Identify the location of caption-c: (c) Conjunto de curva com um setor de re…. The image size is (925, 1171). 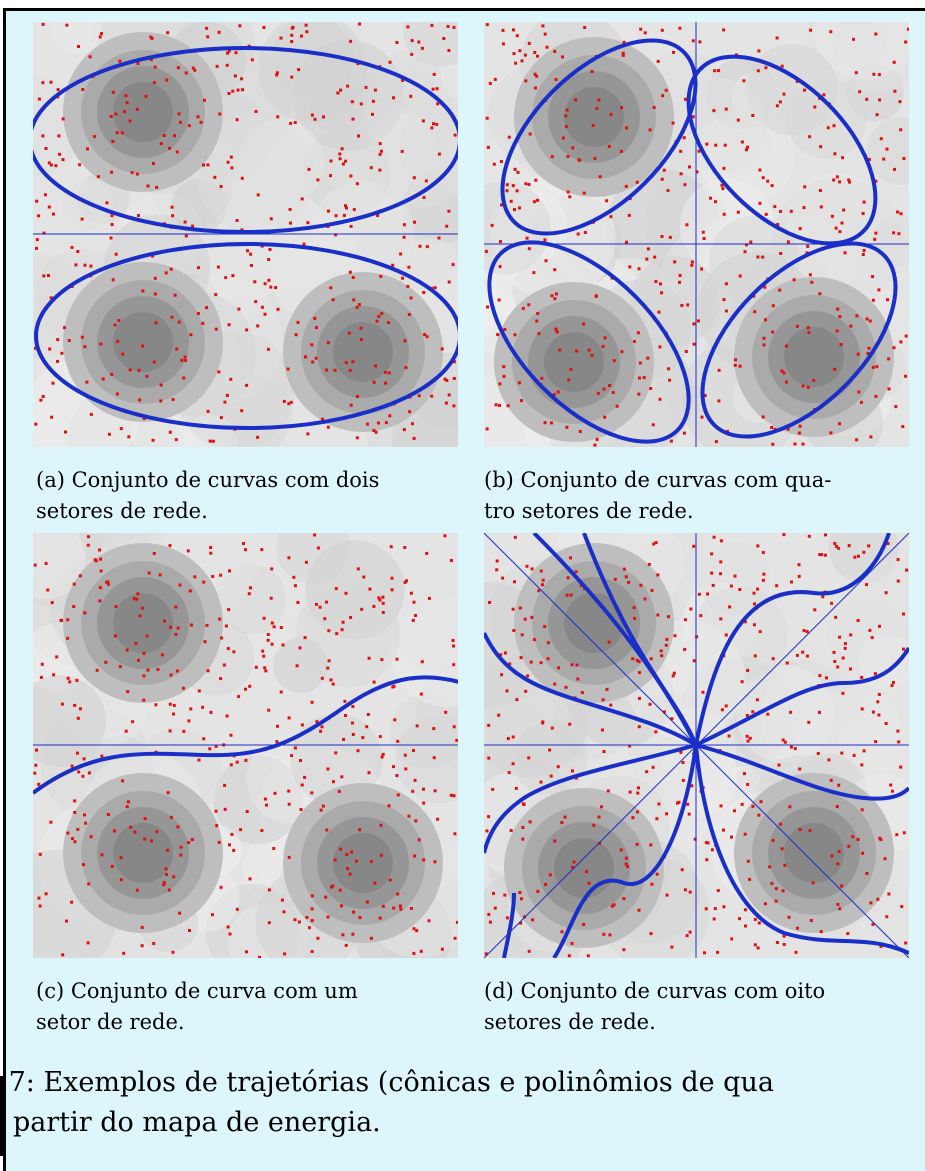
(248, 1007).